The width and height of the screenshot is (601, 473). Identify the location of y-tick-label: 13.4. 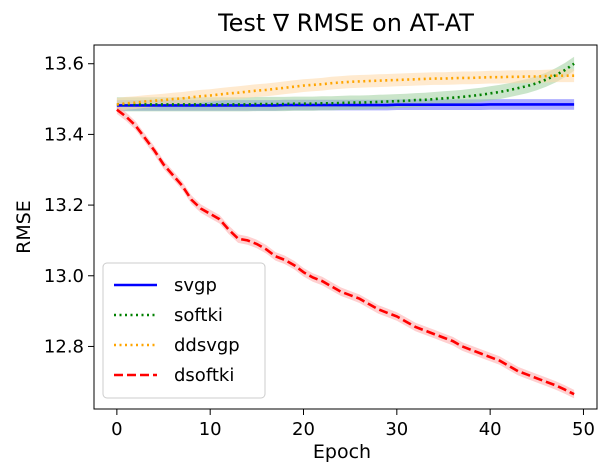
(64, 134).